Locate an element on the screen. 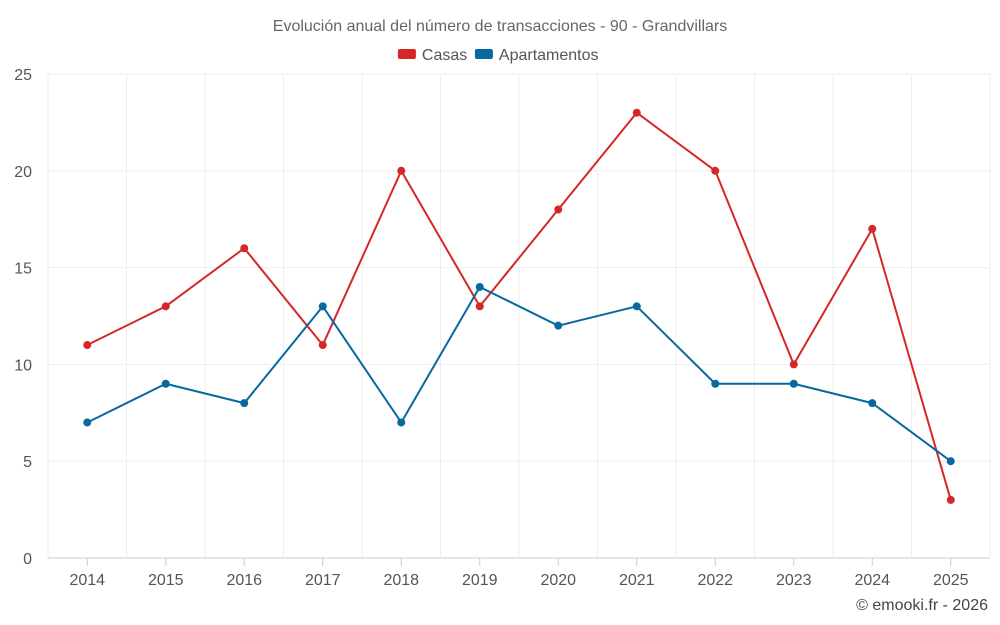 The width and height of the screenshot is (1000, 625). x-tick-label: 2016 is located at coordinates (244, 580).